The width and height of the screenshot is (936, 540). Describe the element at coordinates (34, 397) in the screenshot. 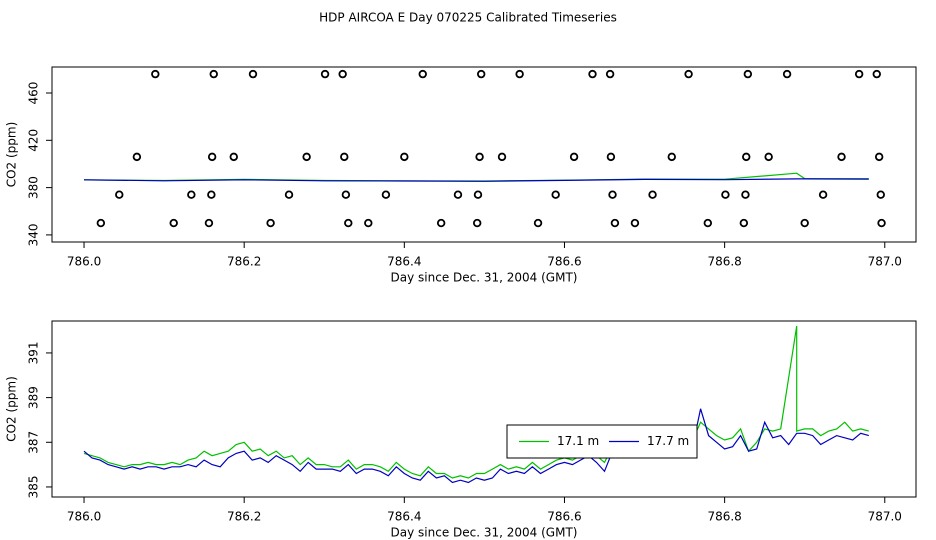

I see `y-tick-label: 389` at that location.